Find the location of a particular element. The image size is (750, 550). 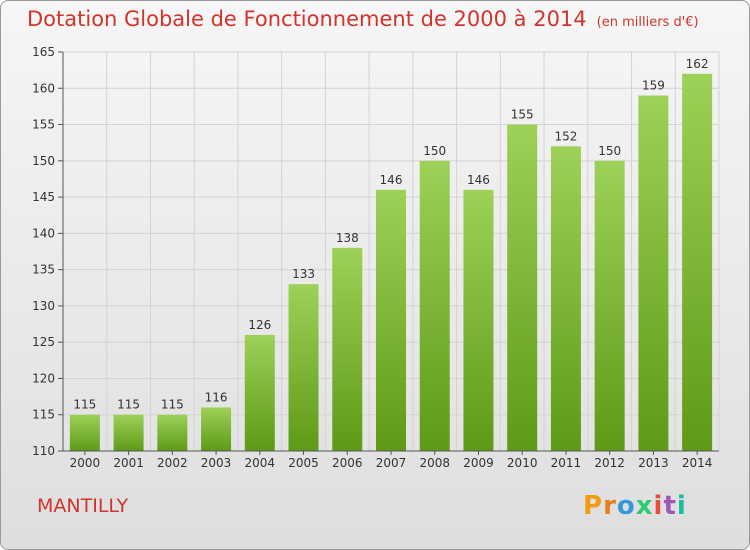

data-label: 126 is located at coordinates (259, 325).